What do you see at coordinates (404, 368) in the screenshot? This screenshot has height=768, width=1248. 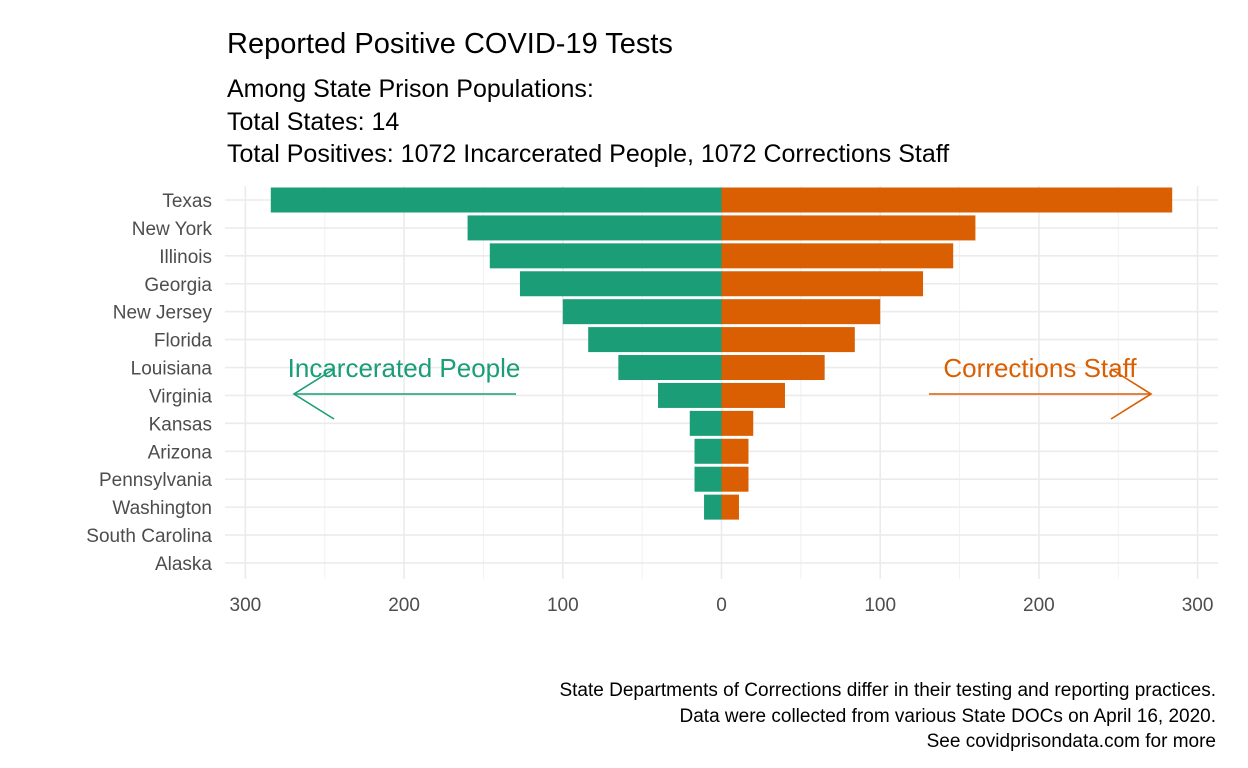 I see `annotation-incarcerated-people: Incarcerated People` at bounding box center [404, 368].